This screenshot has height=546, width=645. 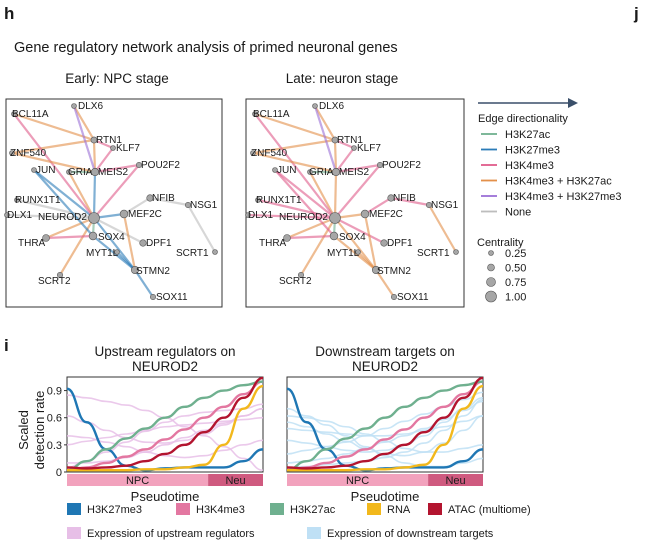 What do you see at coordinates (286, 170) in the screenshot?
I see `late-label-jun: JUN` at bounding box center [286, 170].